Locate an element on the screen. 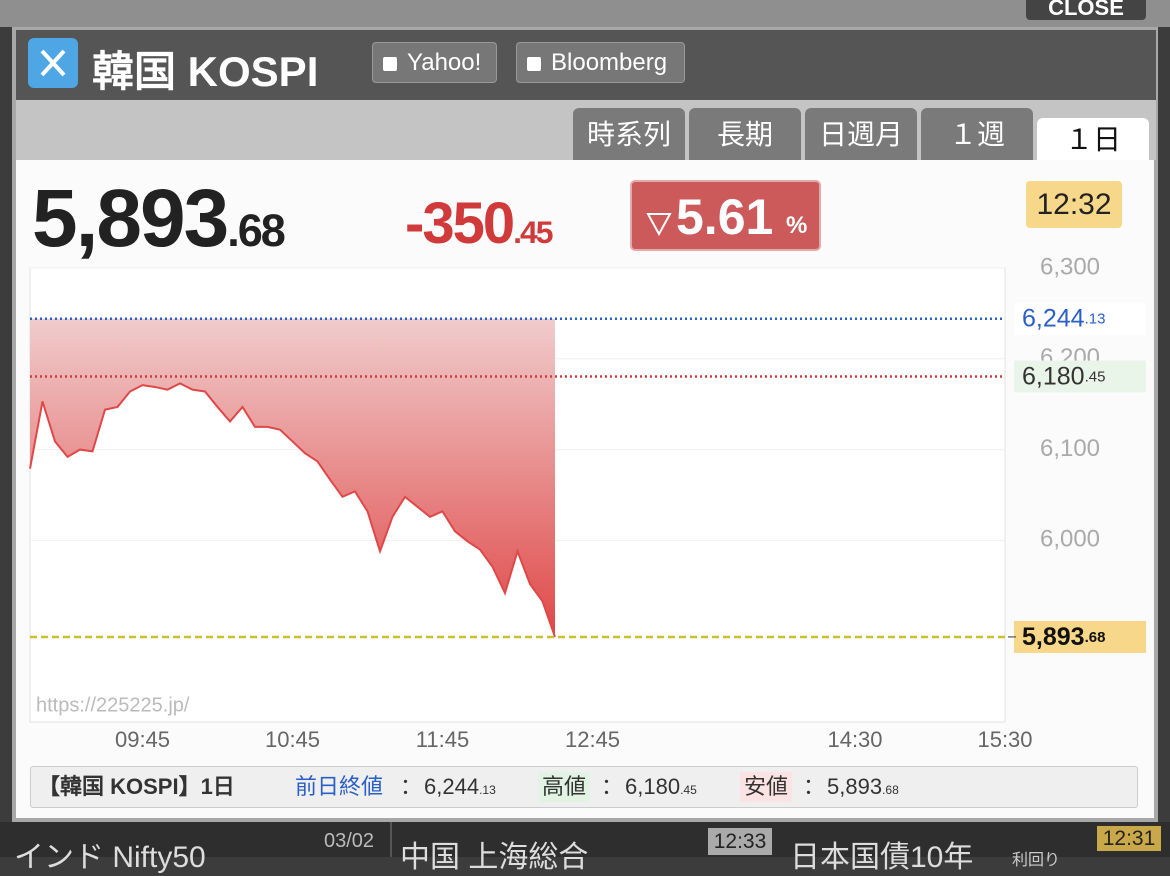 The image size is (1170, 876). link-button: Yahoo! is located at coordinates (434, 62).